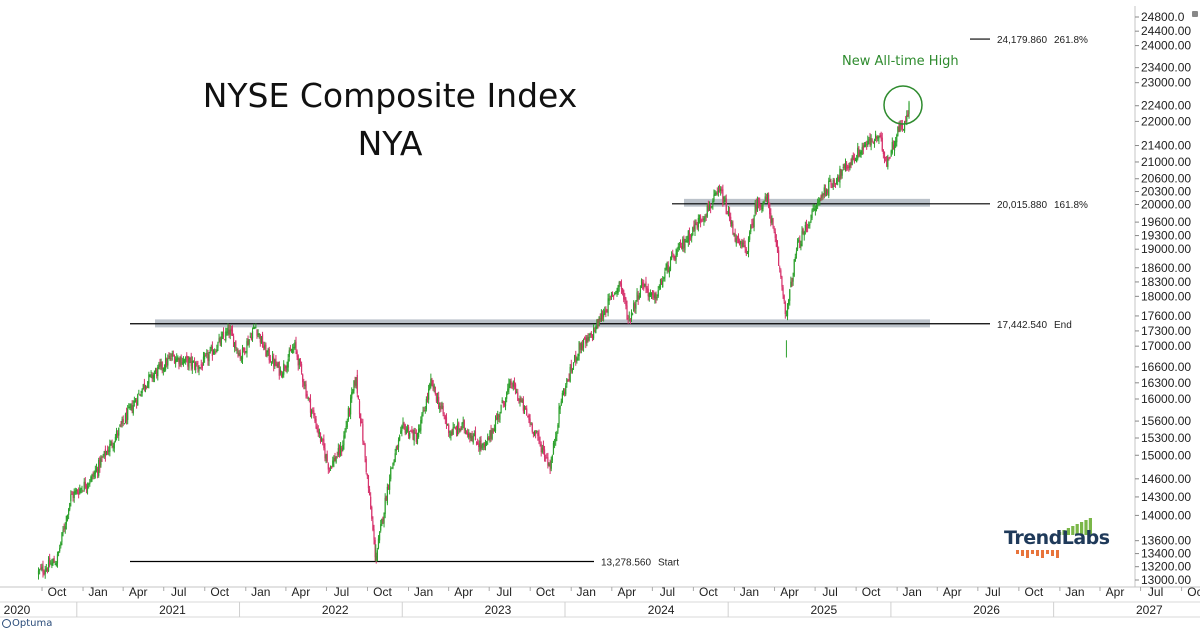 The image size is (1200, 636). Describe the element at coordinates (667, 592) in the screenshot. I see `x-tick-label: Jul` at that location.